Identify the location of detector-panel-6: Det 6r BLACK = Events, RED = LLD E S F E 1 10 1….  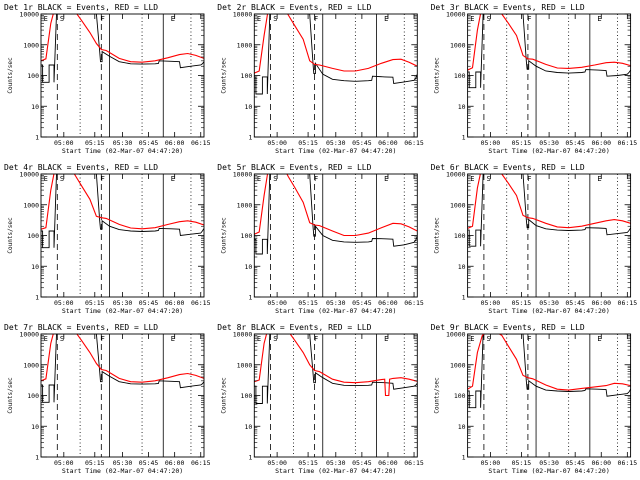
(534, 239).